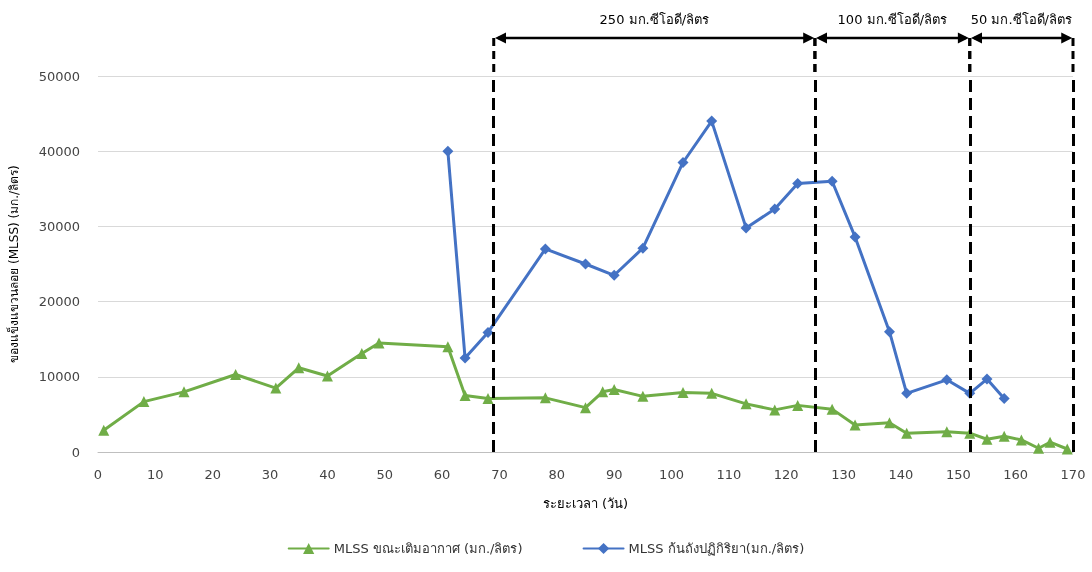 The width and height of the screenshot is (1092, 572). What do you see at coordinates (786, 474) in the screenshot?
I see `x-tick-label: 120` at bounding box center [786, 474].